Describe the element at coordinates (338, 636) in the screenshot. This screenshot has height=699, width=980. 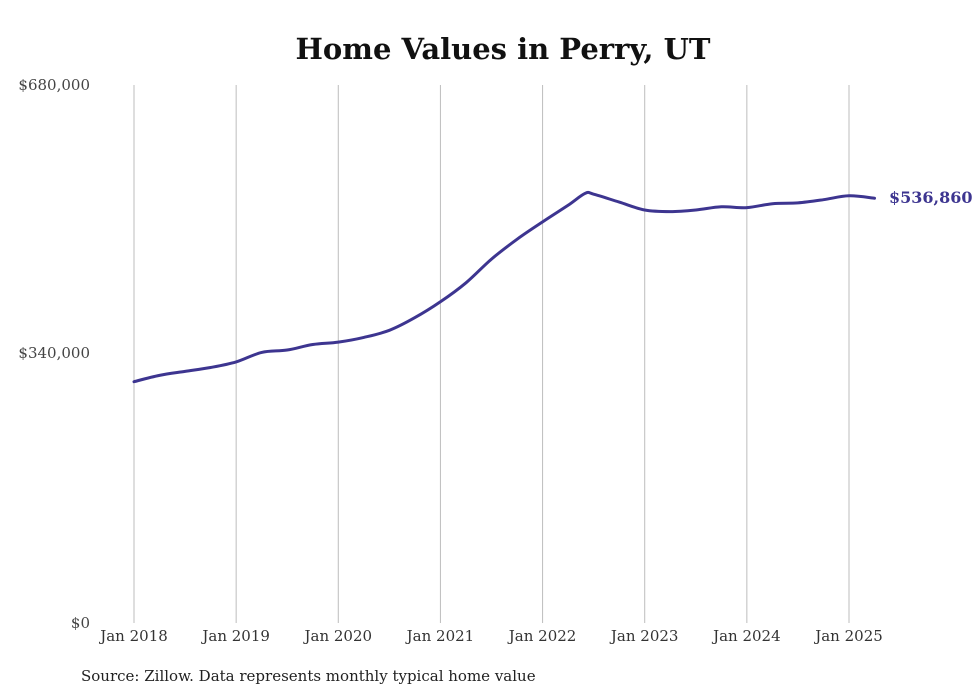
I see `x-tick-label: Jan 2020` at that location.